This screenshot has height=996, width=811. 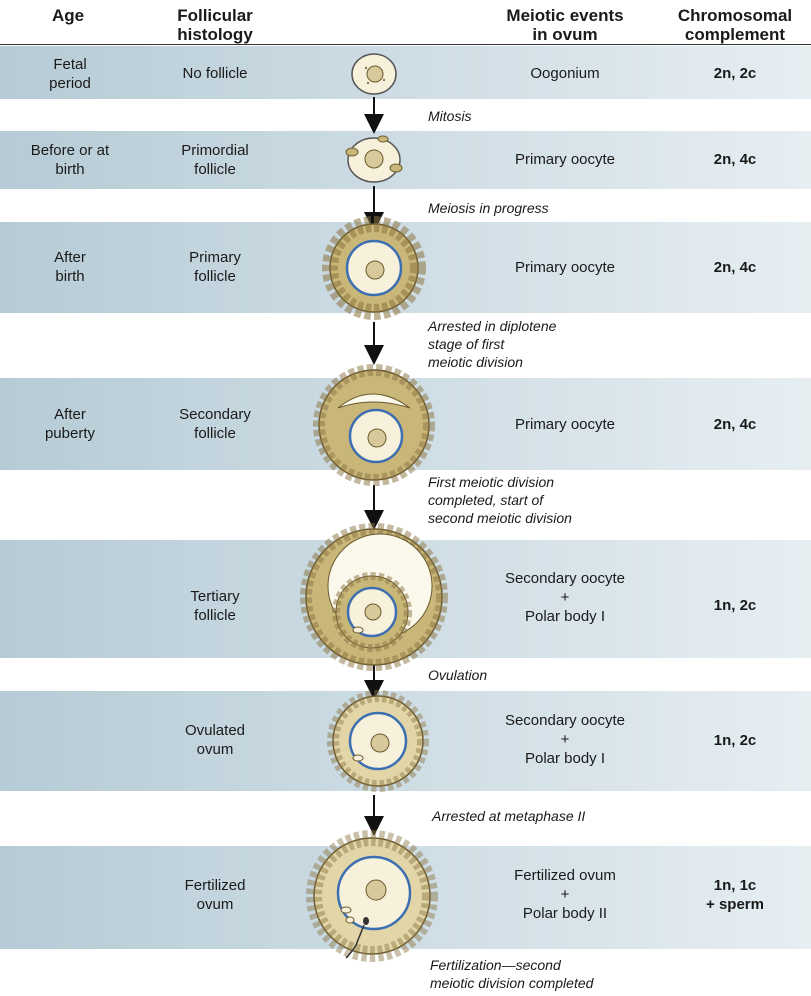 I want to click on row-4-event: Primary oocyte, so click(x=565, y=424).